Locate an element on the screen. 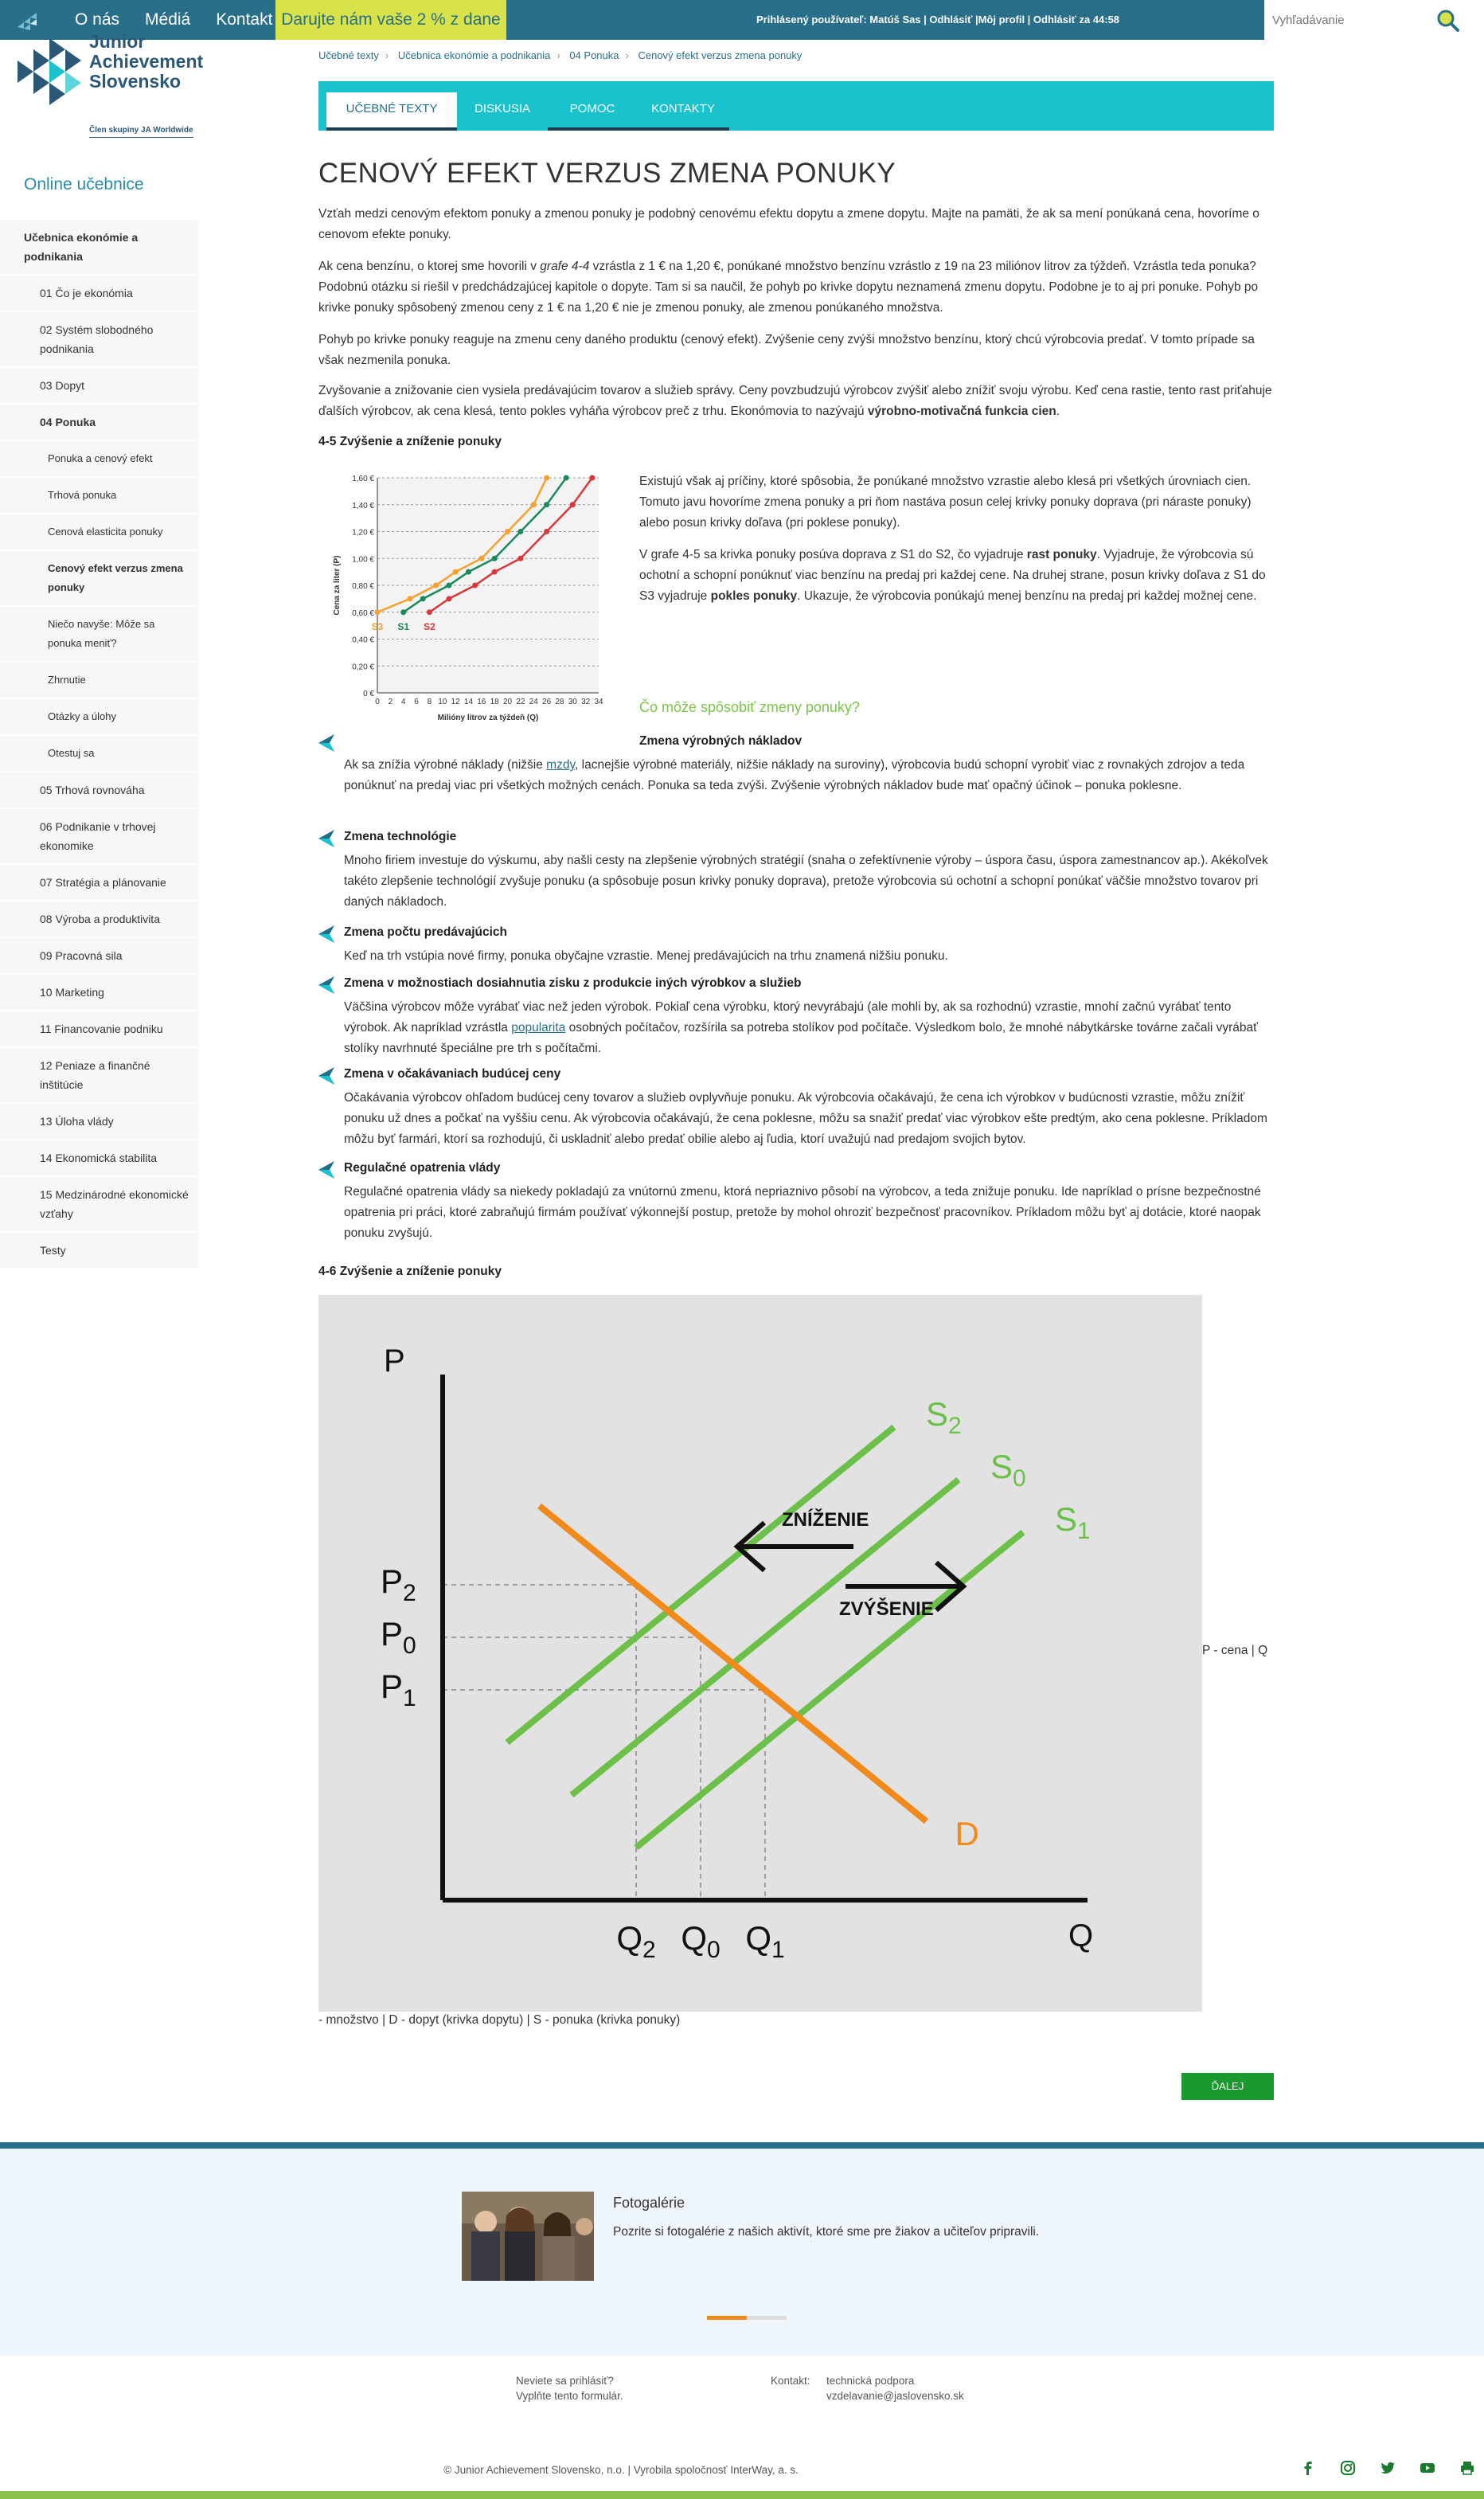 This screenshot has height=2499, width=1484. sidebar-item: 08 Výroba a produktivita is located at coordinates (99, 920).